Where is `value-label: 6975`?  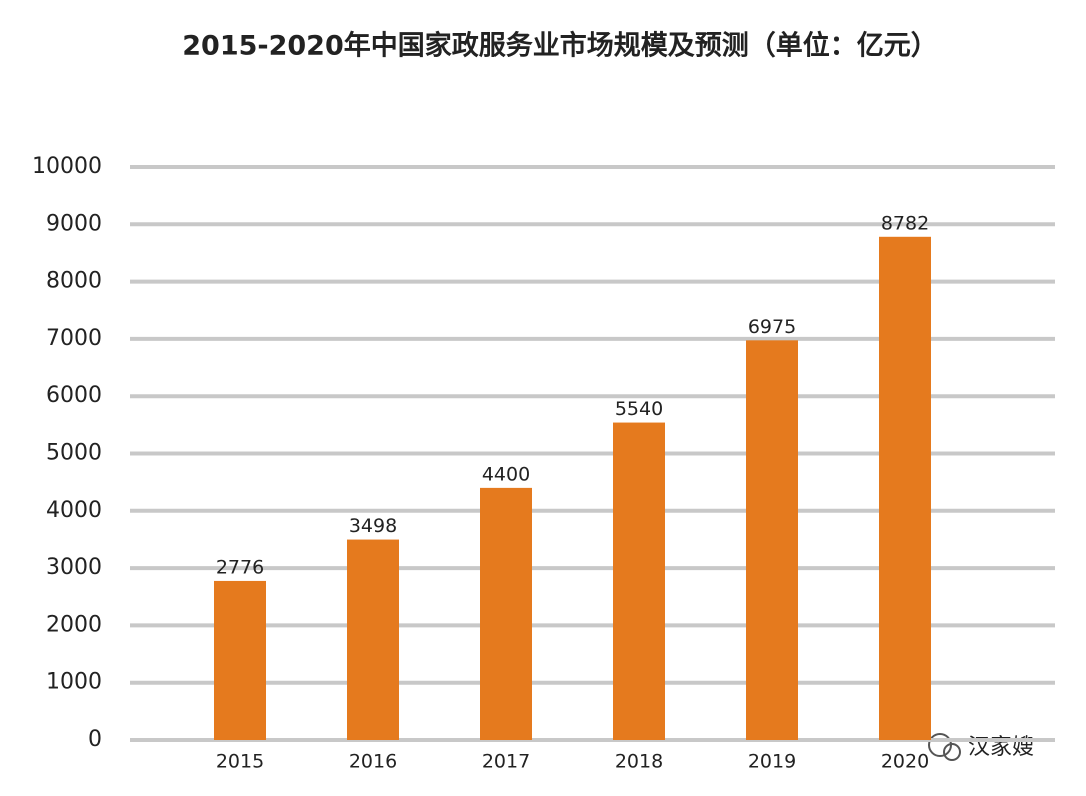 value-label: 6975 is located at coordinates (772, 327).